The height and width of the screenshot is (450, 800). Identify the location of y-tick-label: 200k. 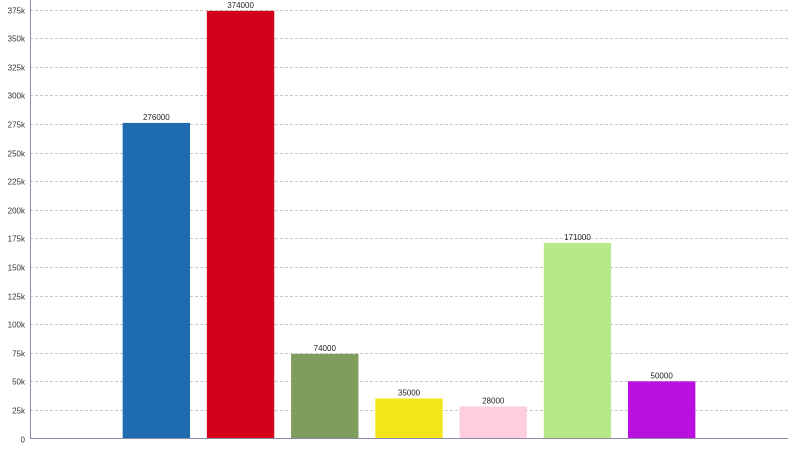
(17, 211).